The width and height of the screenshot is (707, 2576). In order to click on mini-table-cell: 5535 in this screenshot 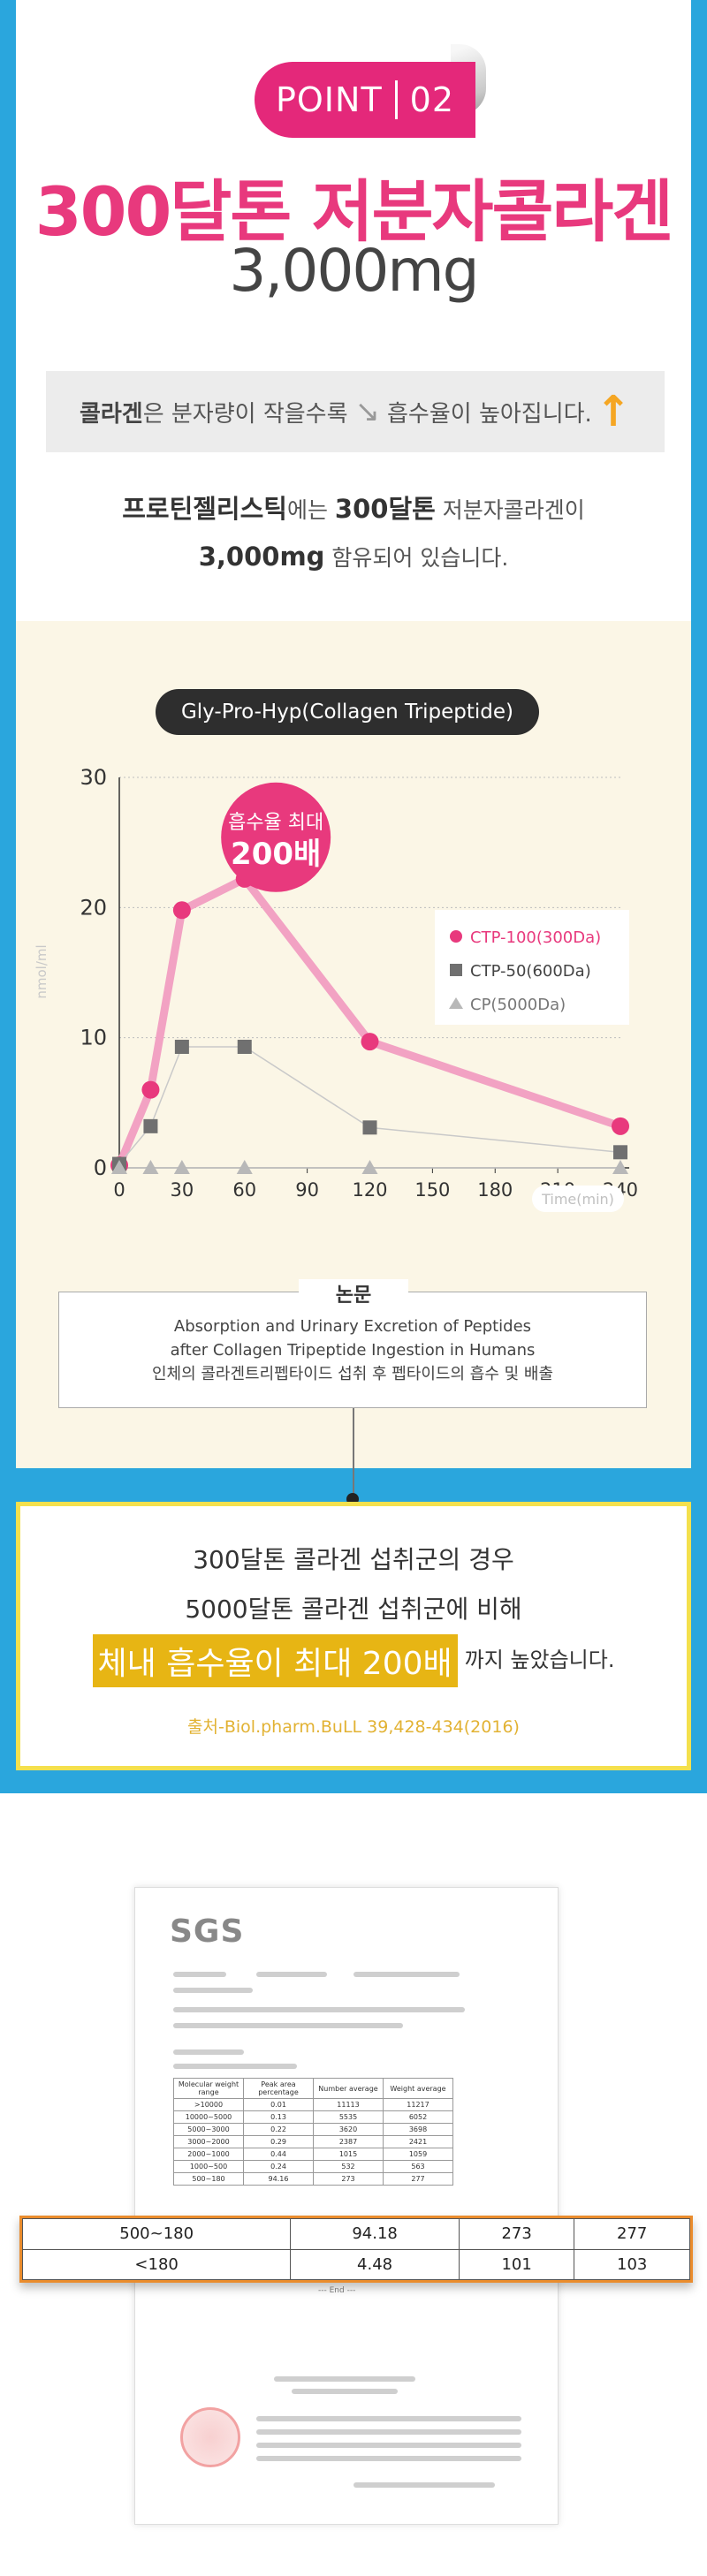, I will do `click(348, 2117)`.